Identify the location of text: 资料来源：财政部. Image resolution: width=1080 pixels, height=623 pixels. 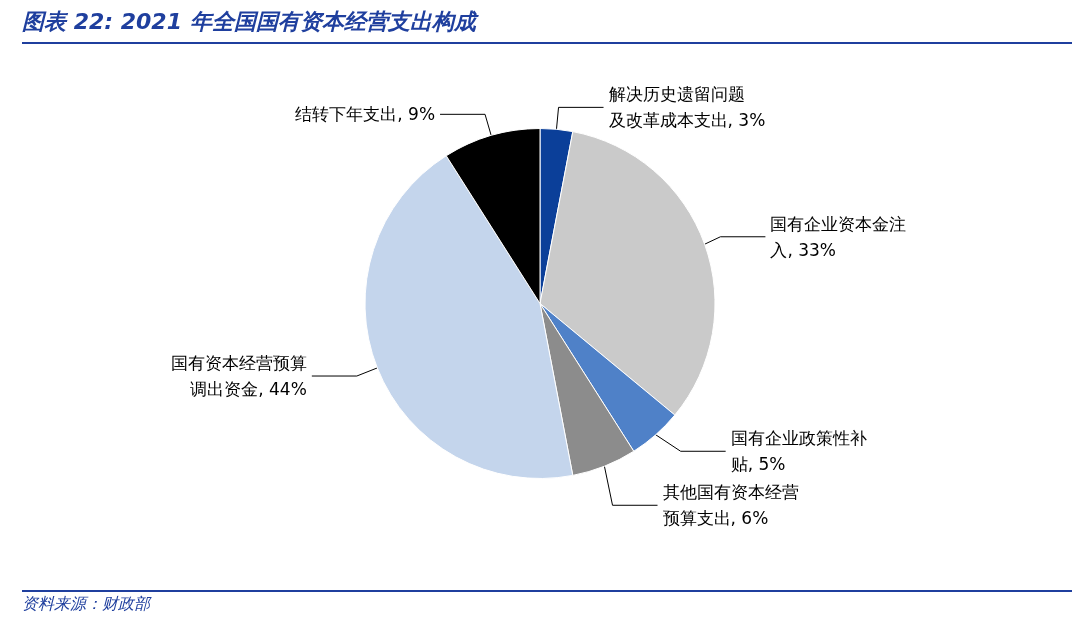
(86, 603).